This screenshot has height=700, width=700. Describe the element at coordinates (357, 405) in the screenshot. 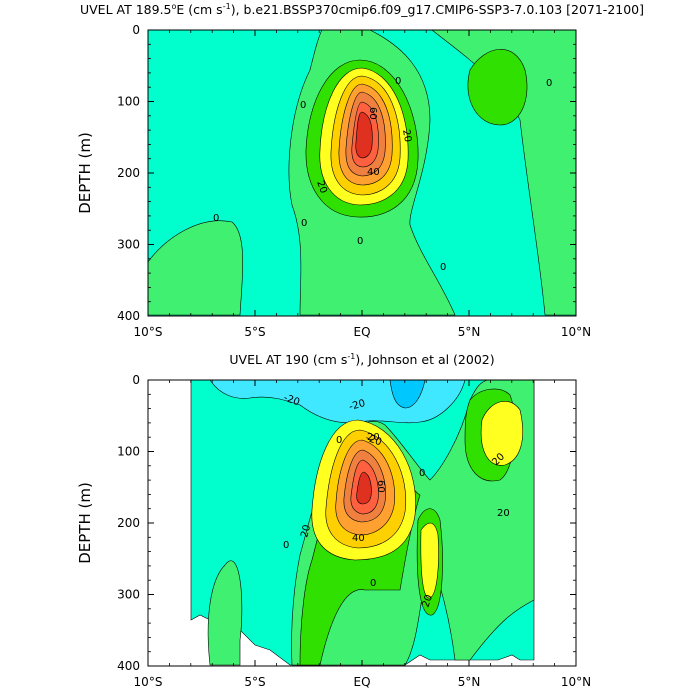

I see `clab-neg20b: -20` at that location.